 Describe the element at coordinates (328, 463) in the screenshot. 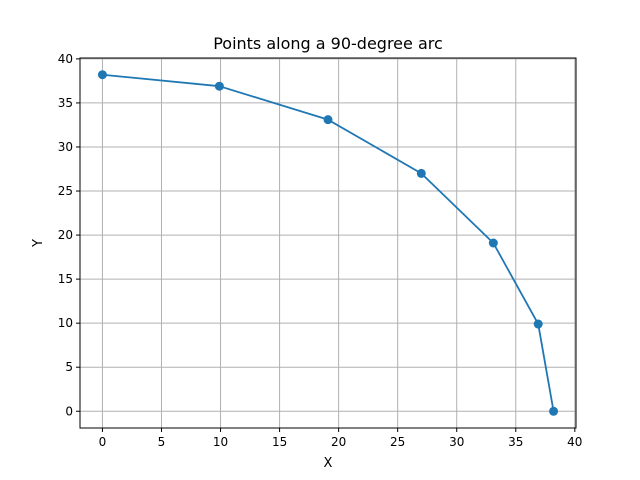

I see `x-axis-label: X` at that location.